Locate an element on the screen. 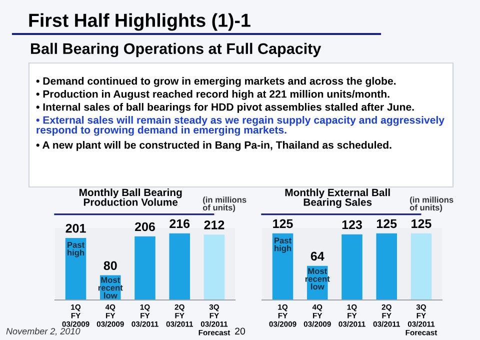 The image size is (480, 340). text: • Demand continued to grow in emerging markets and across the globe. is located at coordinates (216, 82).